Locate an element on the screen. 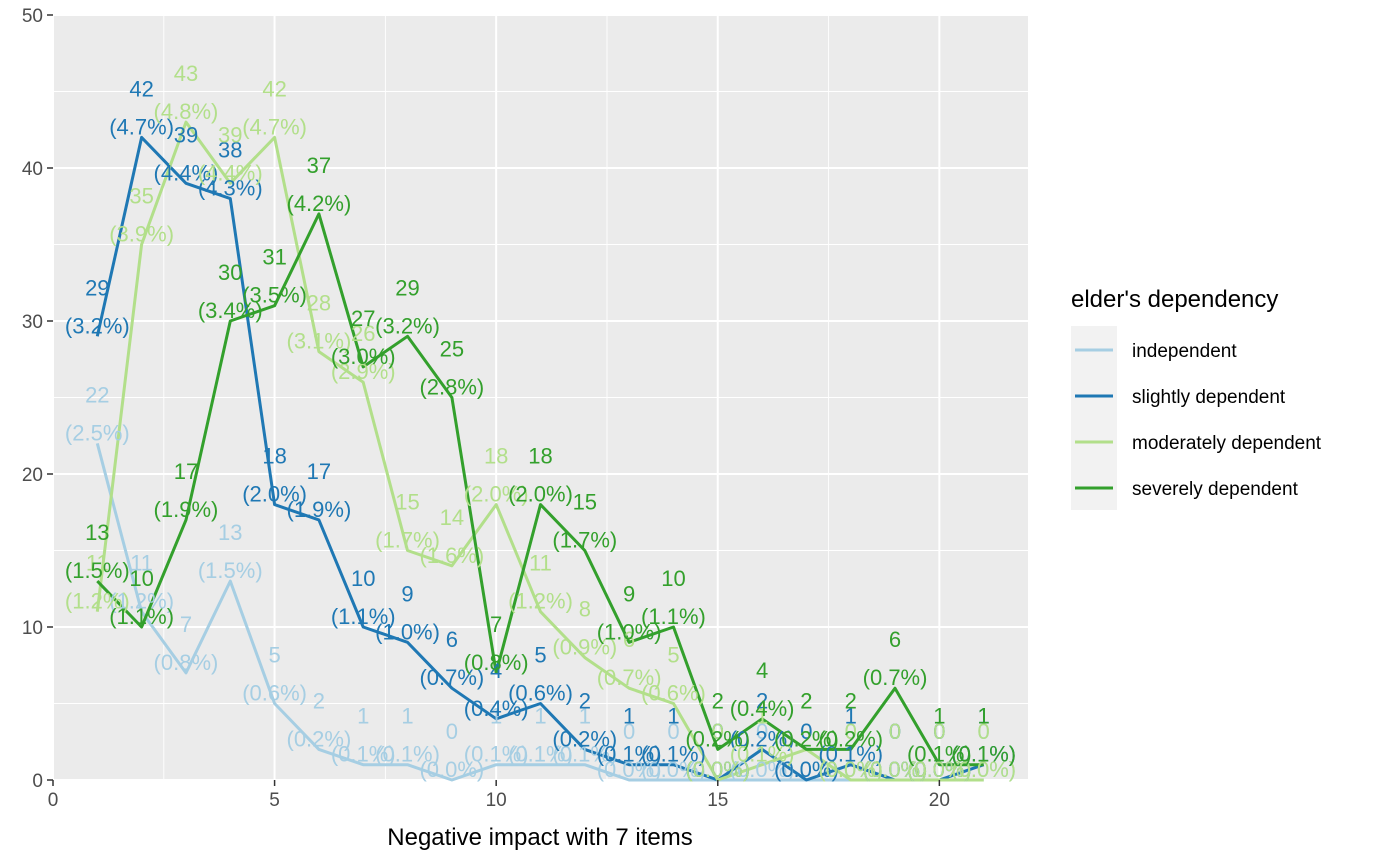 This screenshot has height=866, width=1400. data-label-count: 14 is located at coordinates (452, 517).